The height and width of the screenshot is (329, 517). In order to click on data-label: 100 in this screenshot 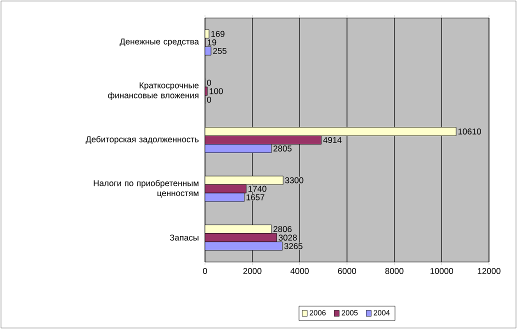, I will do `click(216, 91)`.